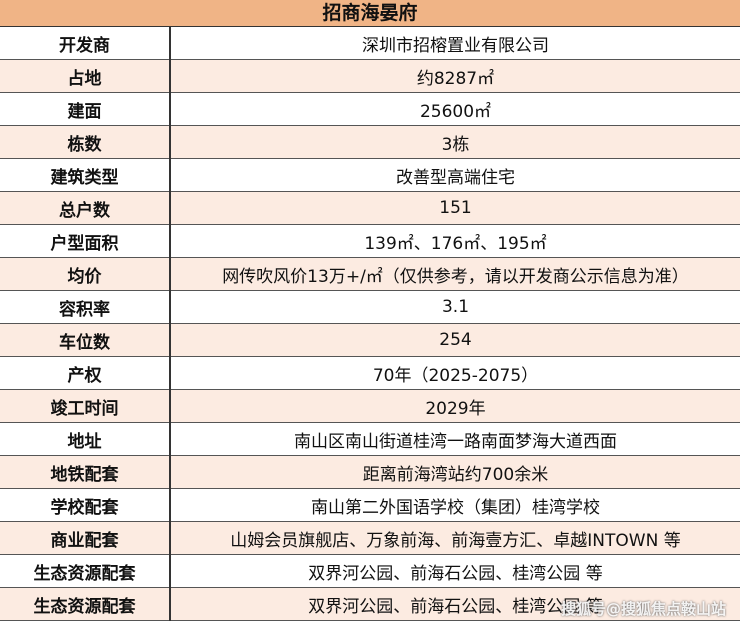 The image size is (740, 623). What do you see at coordinates (85, 439) in the screenshot?
I see `row-label: 地址` at bounding box center [85, 439].